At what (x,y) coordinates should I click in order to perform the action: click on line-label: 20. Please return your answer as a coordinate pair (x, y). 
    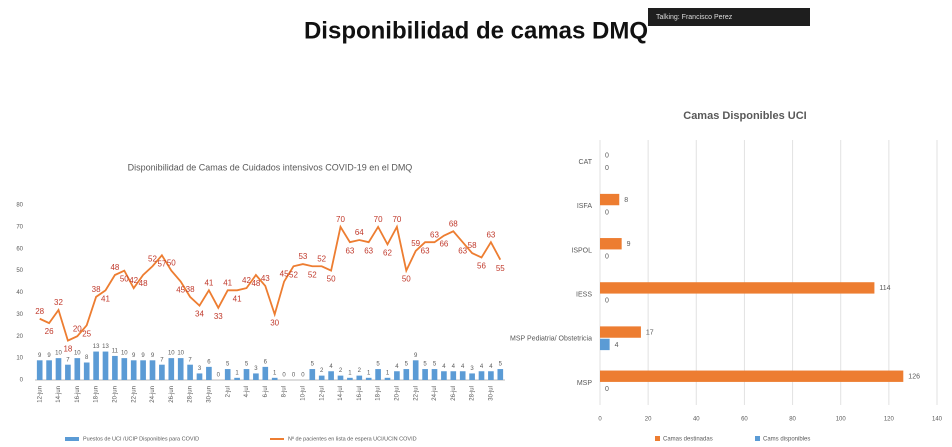
    Looking at the image, I should click on (77, 328).